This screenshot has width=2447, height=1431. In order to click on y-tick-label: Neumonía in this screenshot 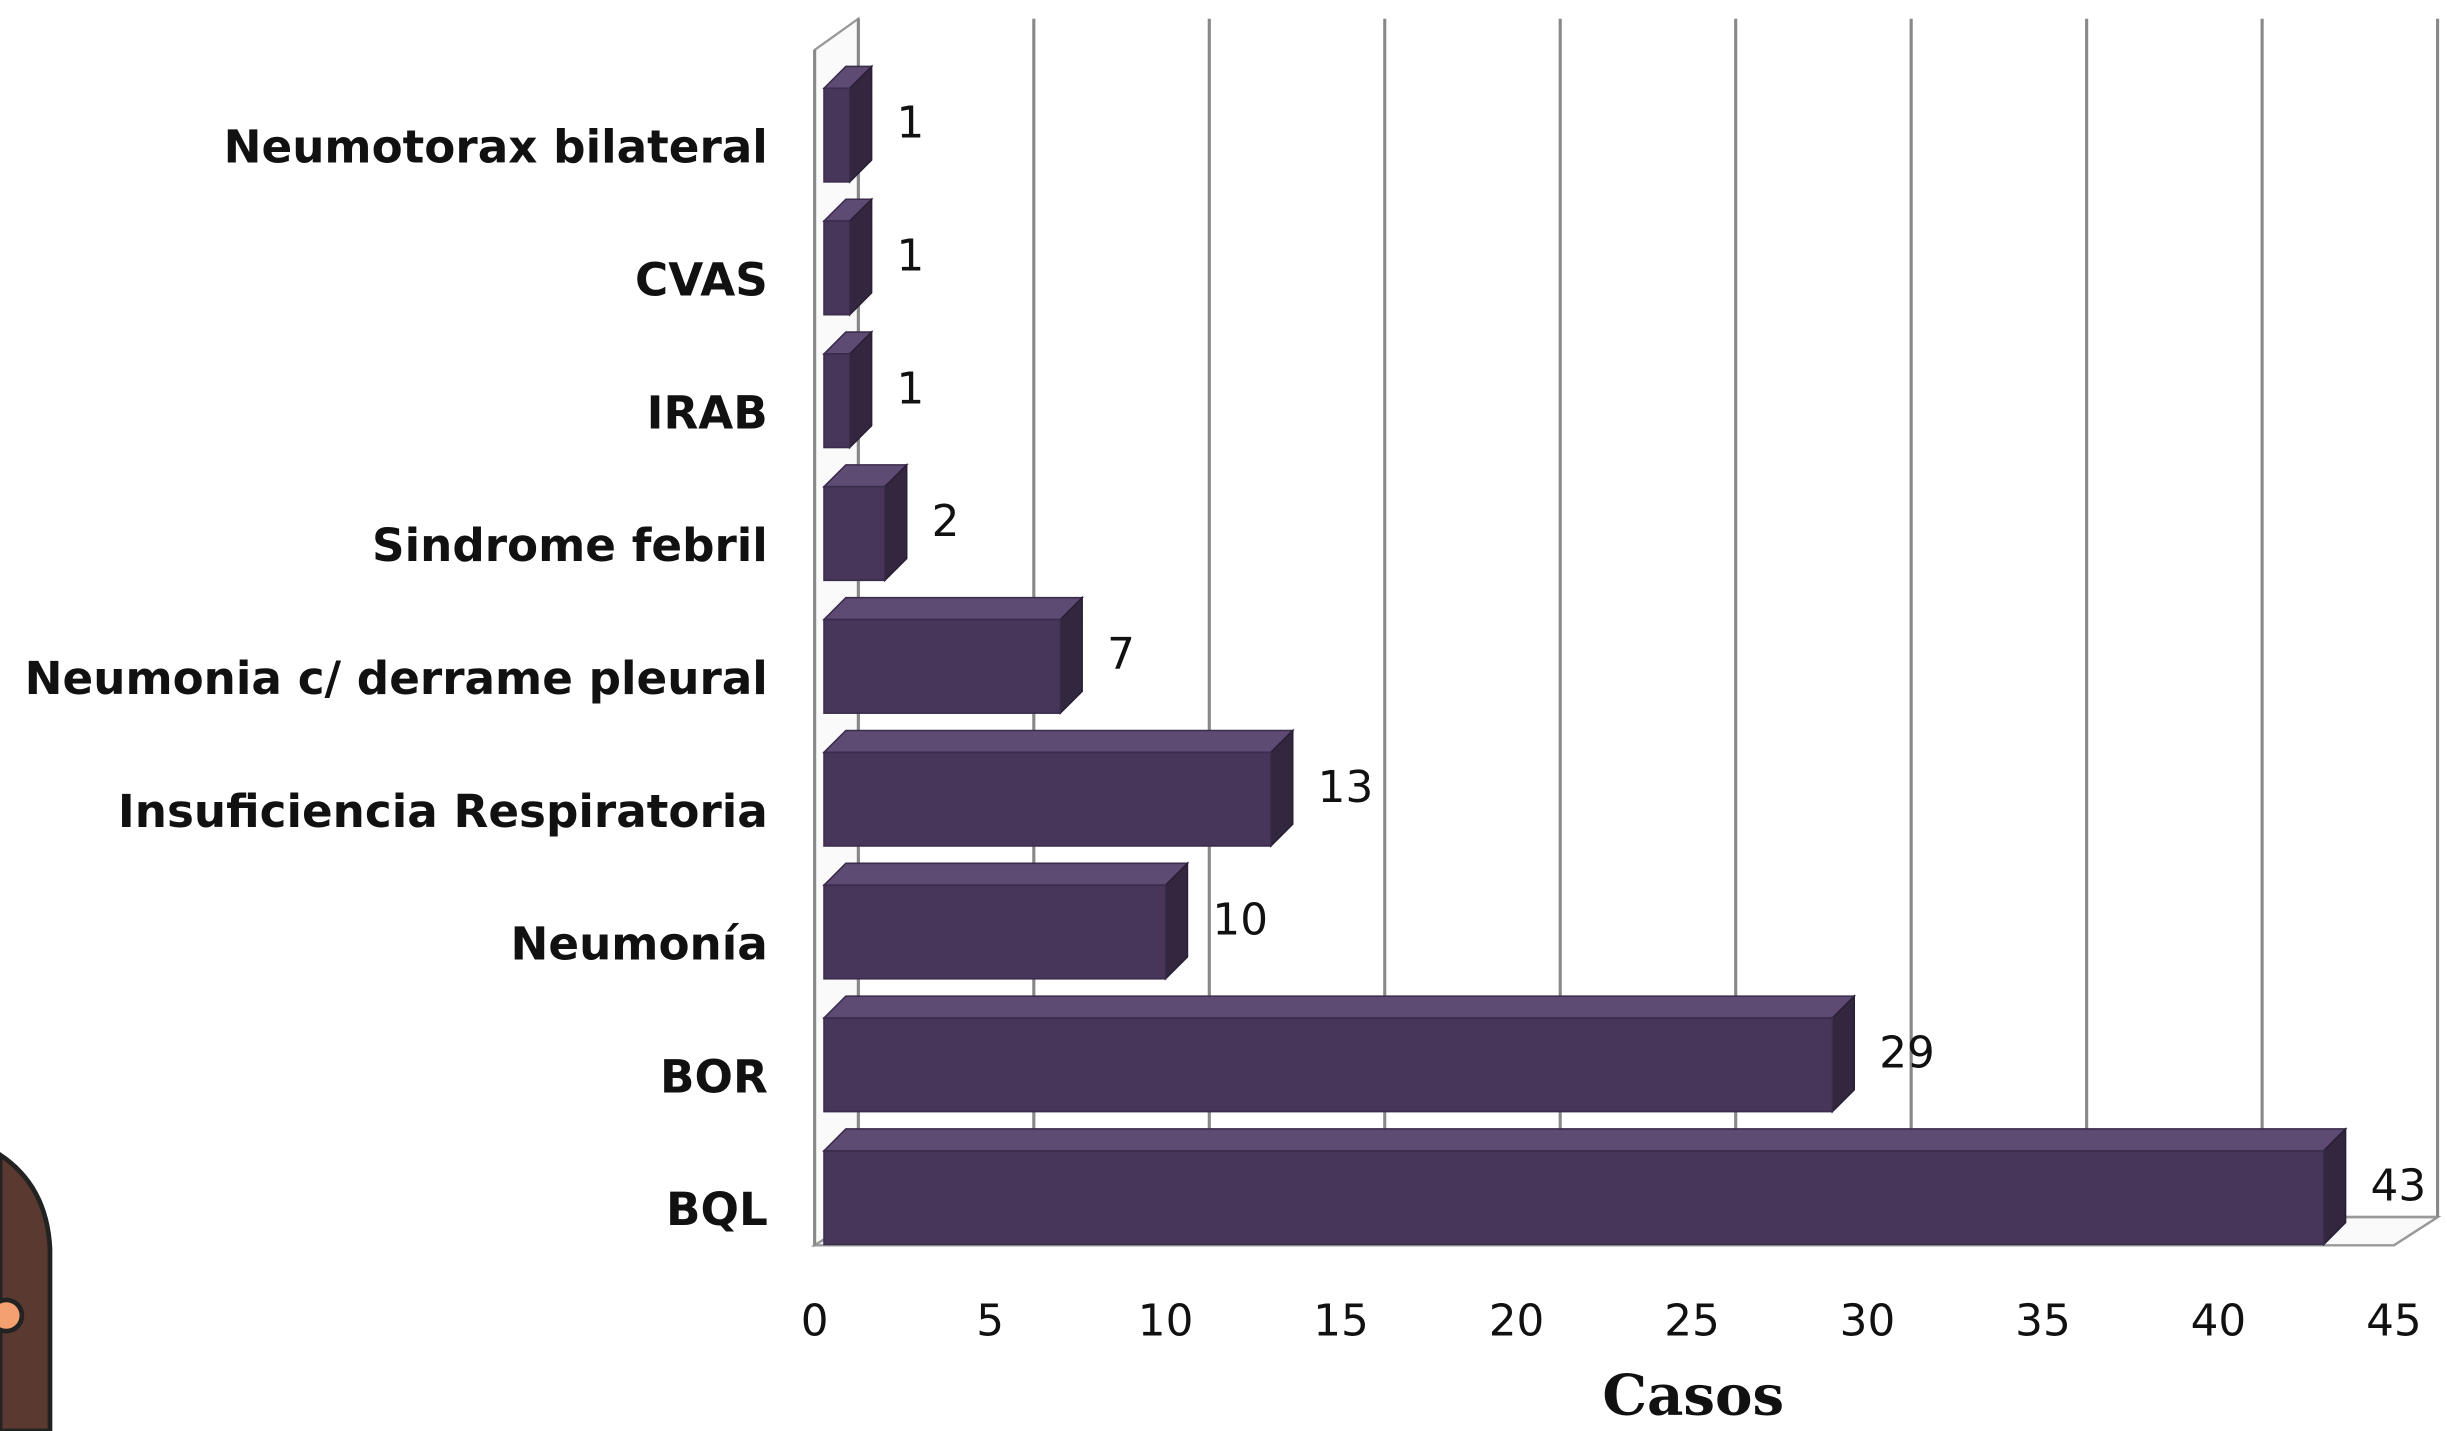, I will do `click(639, 944)`.